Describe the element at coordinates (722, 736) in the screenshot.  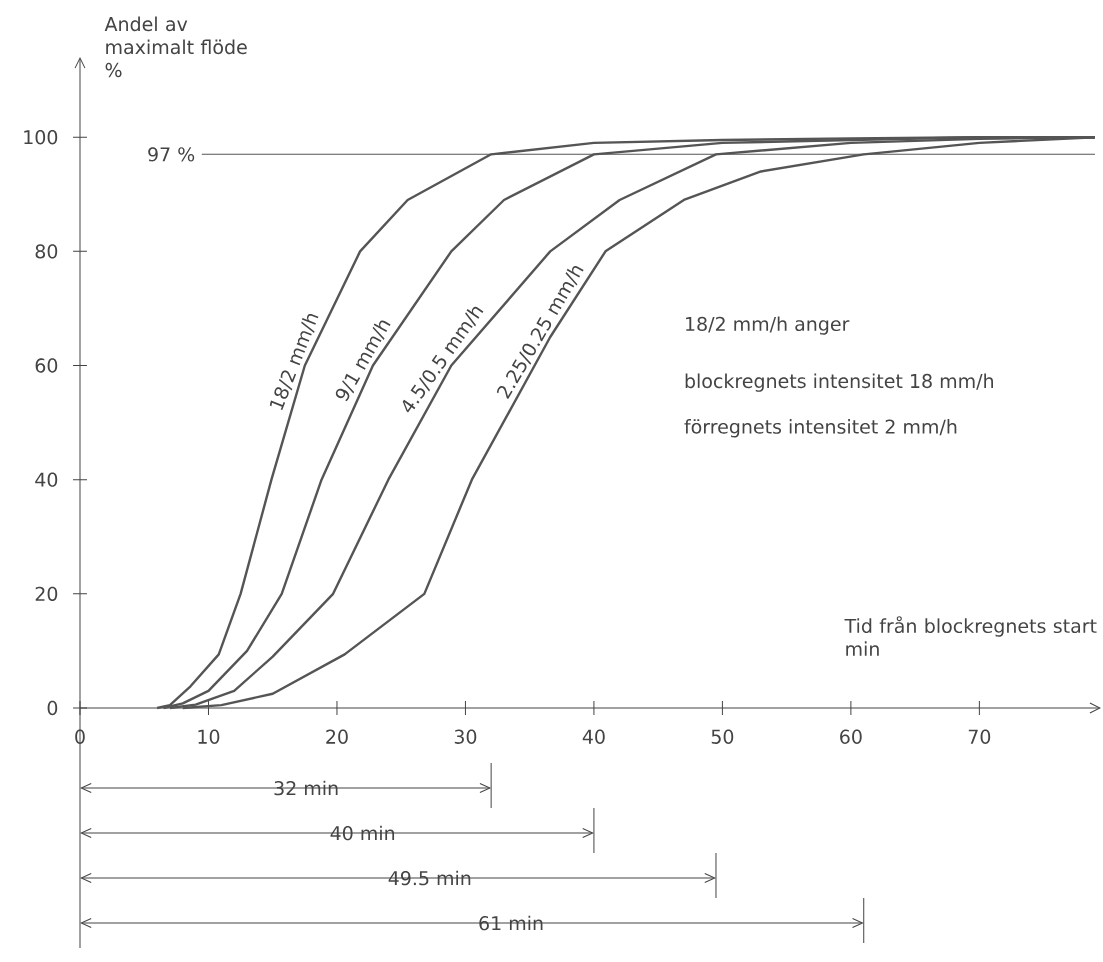
I see `x-tick-label: 50` at that location.